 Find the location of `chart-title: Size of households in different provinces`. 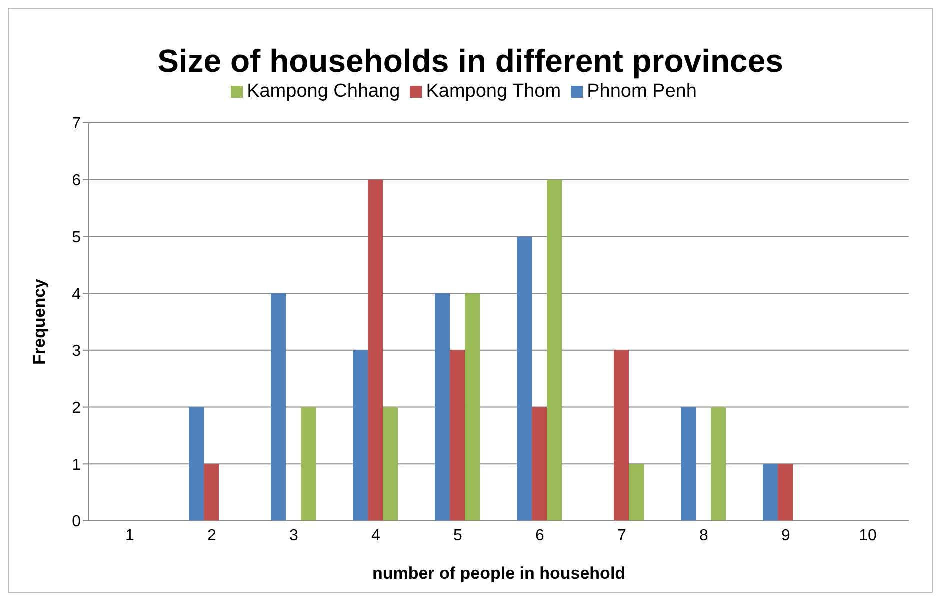

chart-title: Size of households in different provinces is located at coordinates (471, 61).